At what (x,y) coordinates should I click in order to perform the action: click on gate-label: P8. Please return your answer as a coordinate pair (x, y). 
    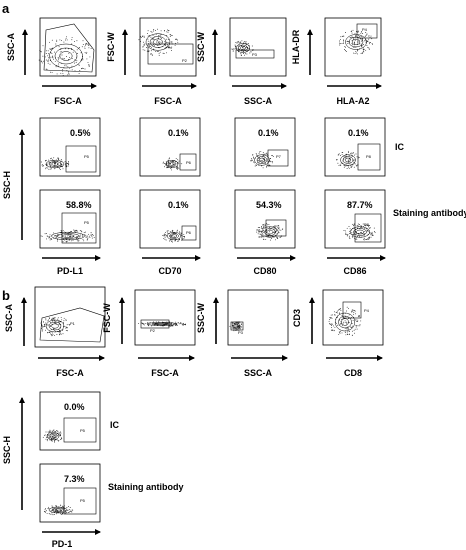
    Looking at the image, I should click on (367, 224).